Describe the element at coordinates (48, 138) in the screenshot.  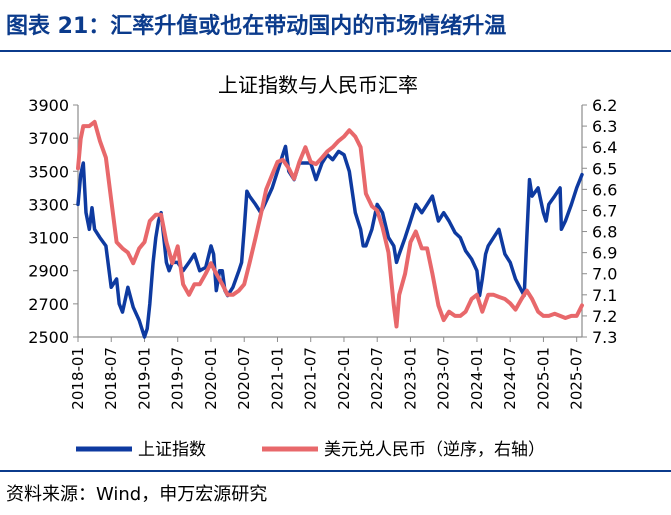
I see `left-tick-label: 3700` at that location.